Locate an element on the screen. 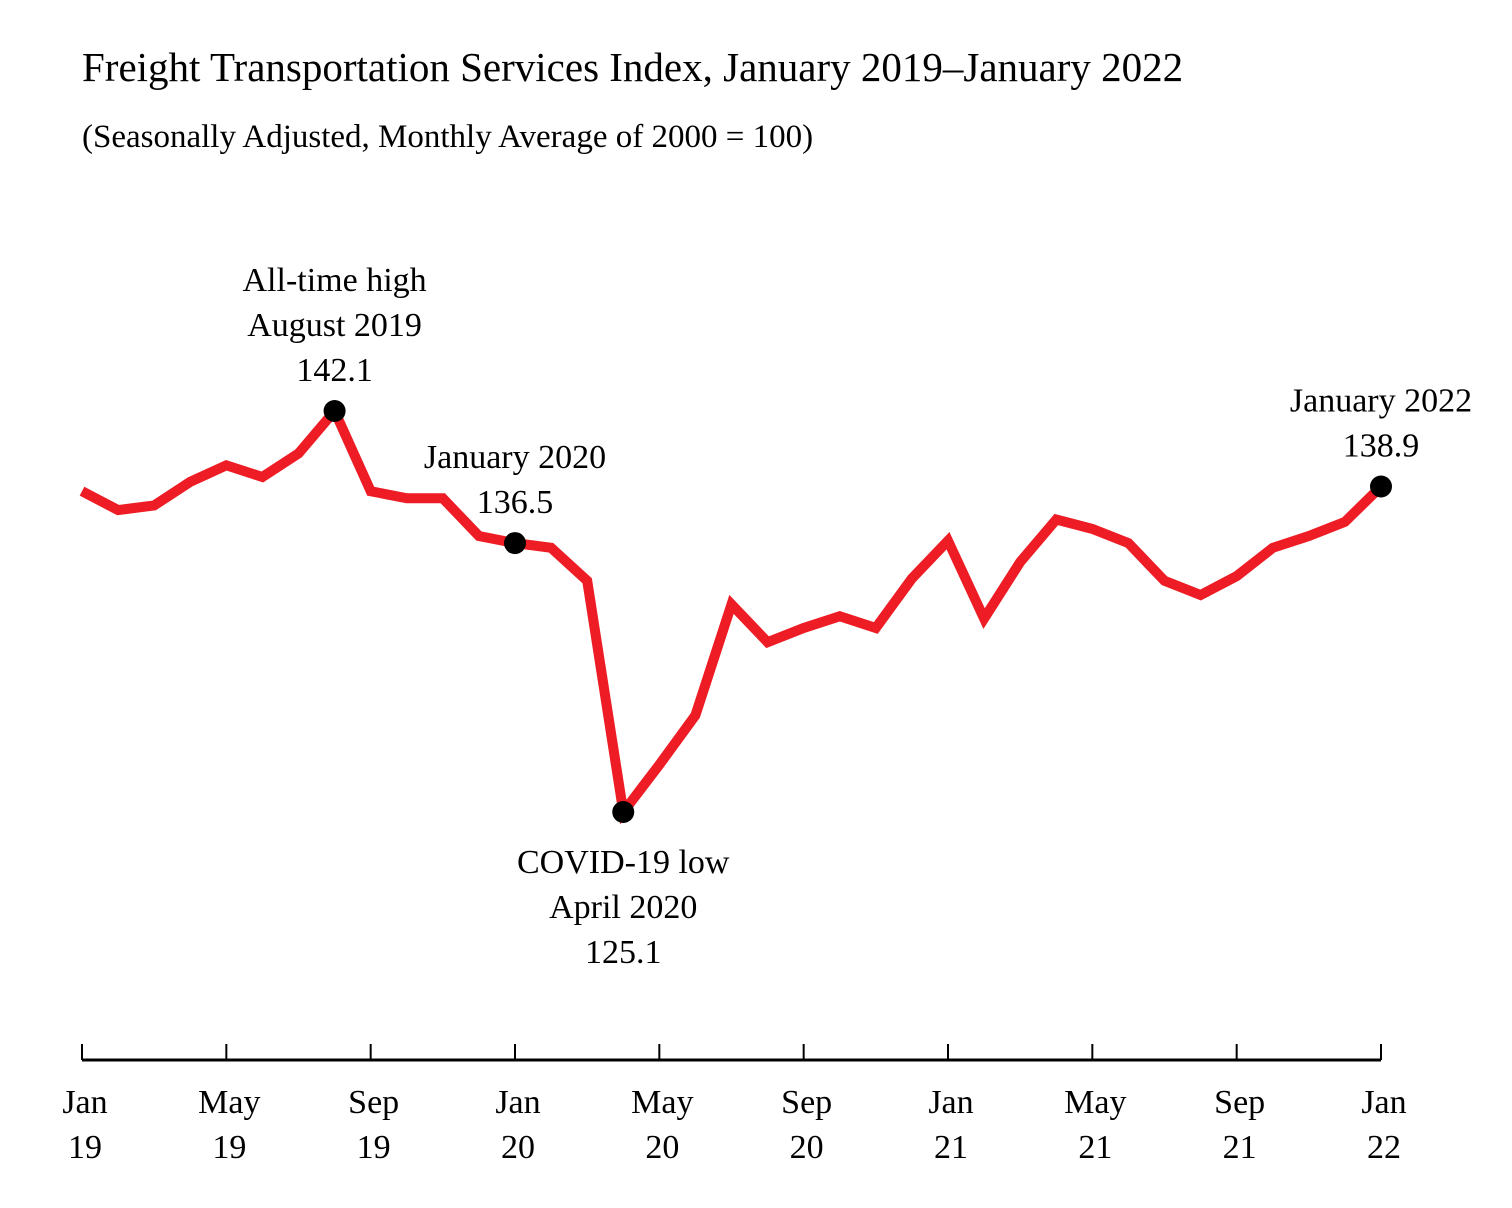  annotation-label: 125.1 is located at coordinates (623, 952).